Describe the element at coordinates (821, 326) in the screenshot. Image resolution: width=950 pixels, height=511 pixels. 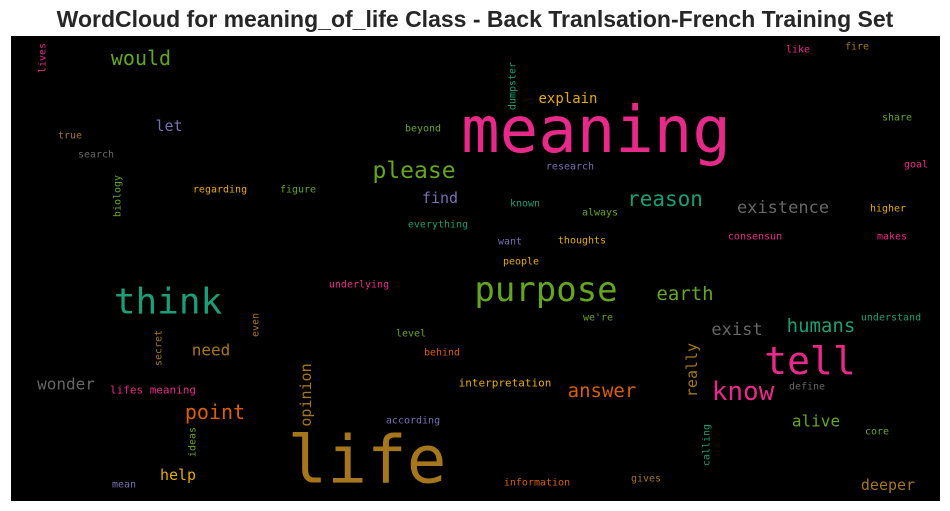
I see `word-humans: humans` at that location.